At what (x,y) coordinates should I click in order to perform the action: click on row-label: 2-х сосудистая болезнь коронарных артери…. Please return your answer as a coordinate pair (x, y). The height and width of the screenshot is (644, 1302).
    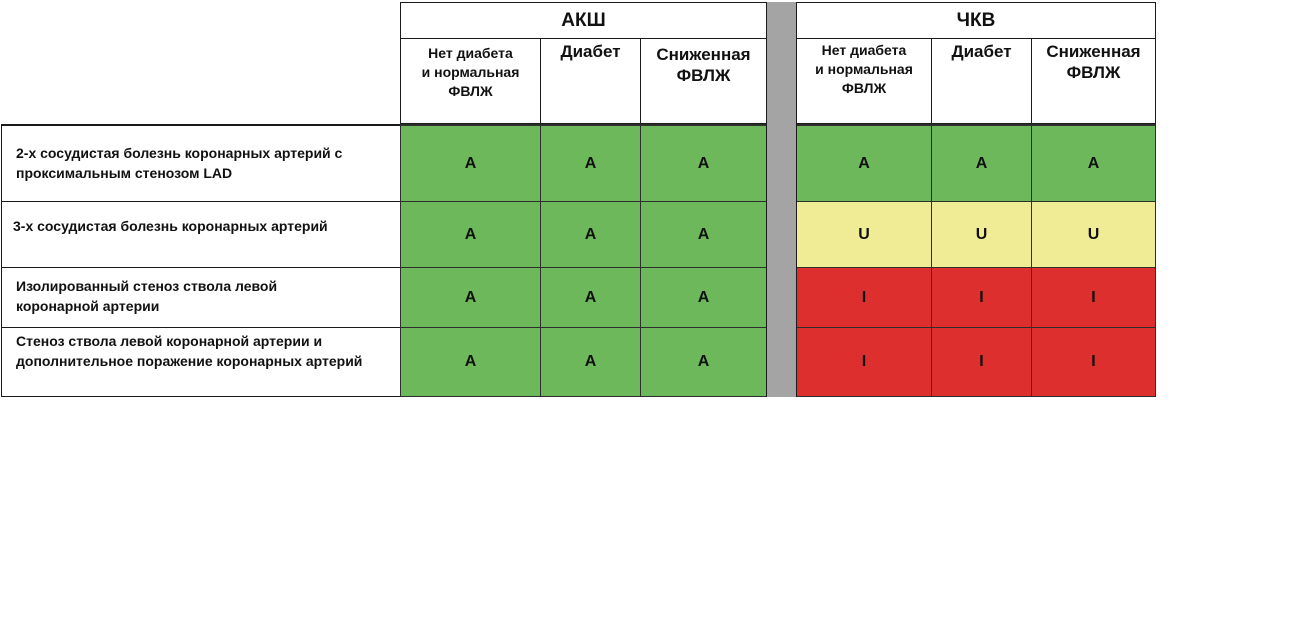
    Looking at the image, I should click on (201, 163).